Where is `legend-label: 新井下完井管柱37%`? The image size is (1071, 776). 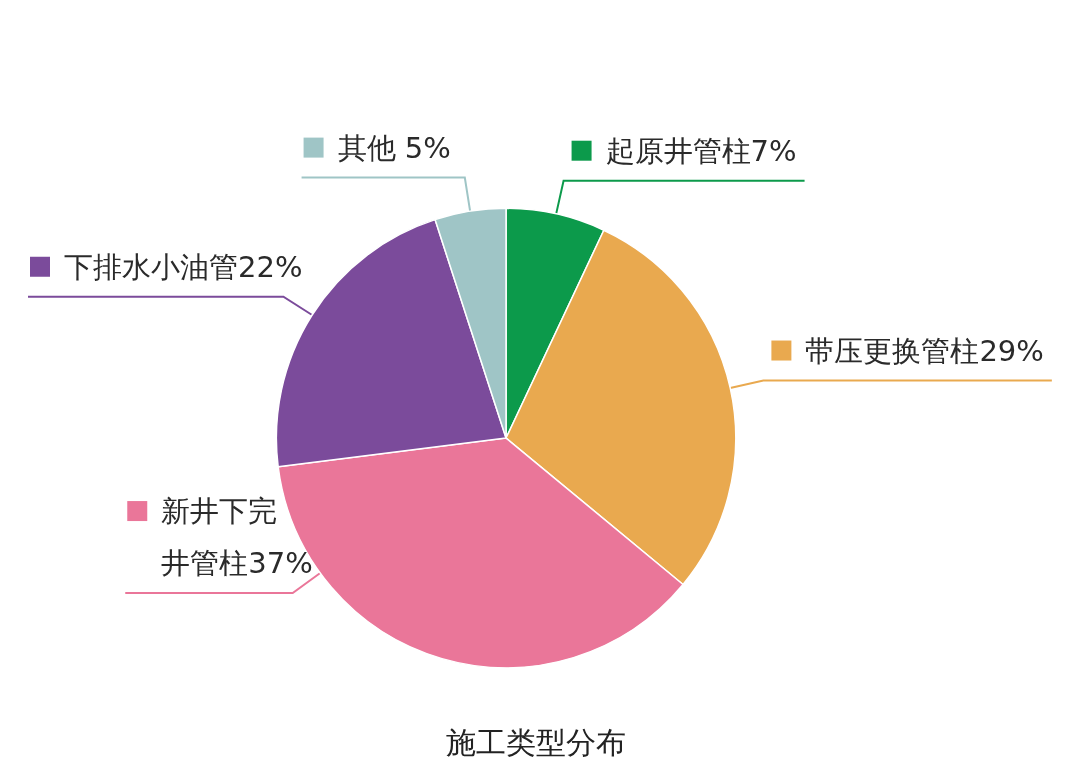
legend-label: 新井下完井管柱37% is located at coordinates (237, 537).